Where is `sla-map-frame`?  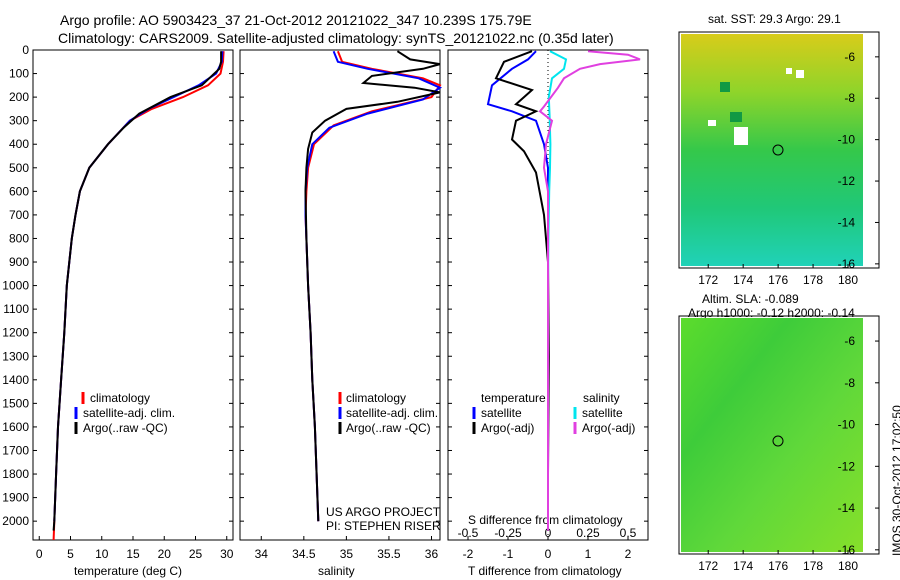
sla-map-frame is located at coordinates (779, 435).